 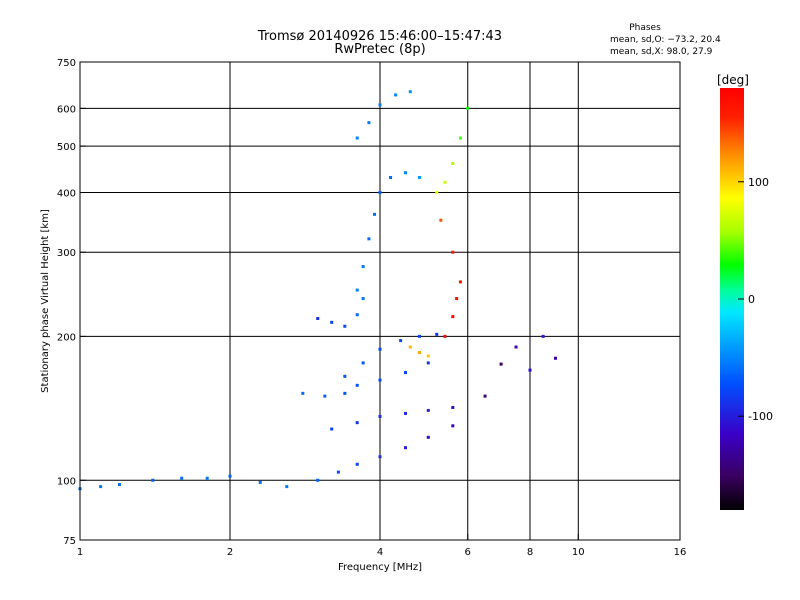 What do you see at coordinates (751, 299) in the screenshot?
I see `colorbar-tick-label: 0` at bounding box center [751, 299].